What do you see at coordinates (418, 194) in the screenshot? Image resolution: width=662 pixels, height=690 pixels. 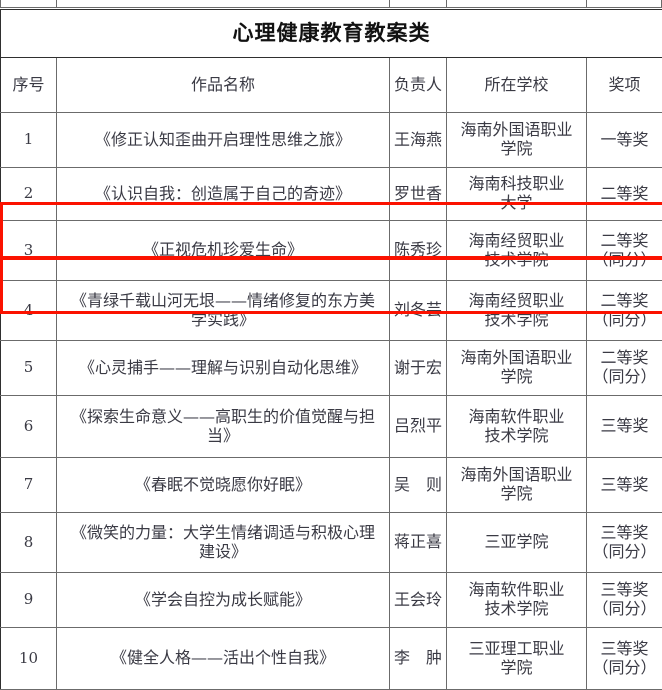 I see `cell-owner: 罗世香` at bounding box center [418, 194].